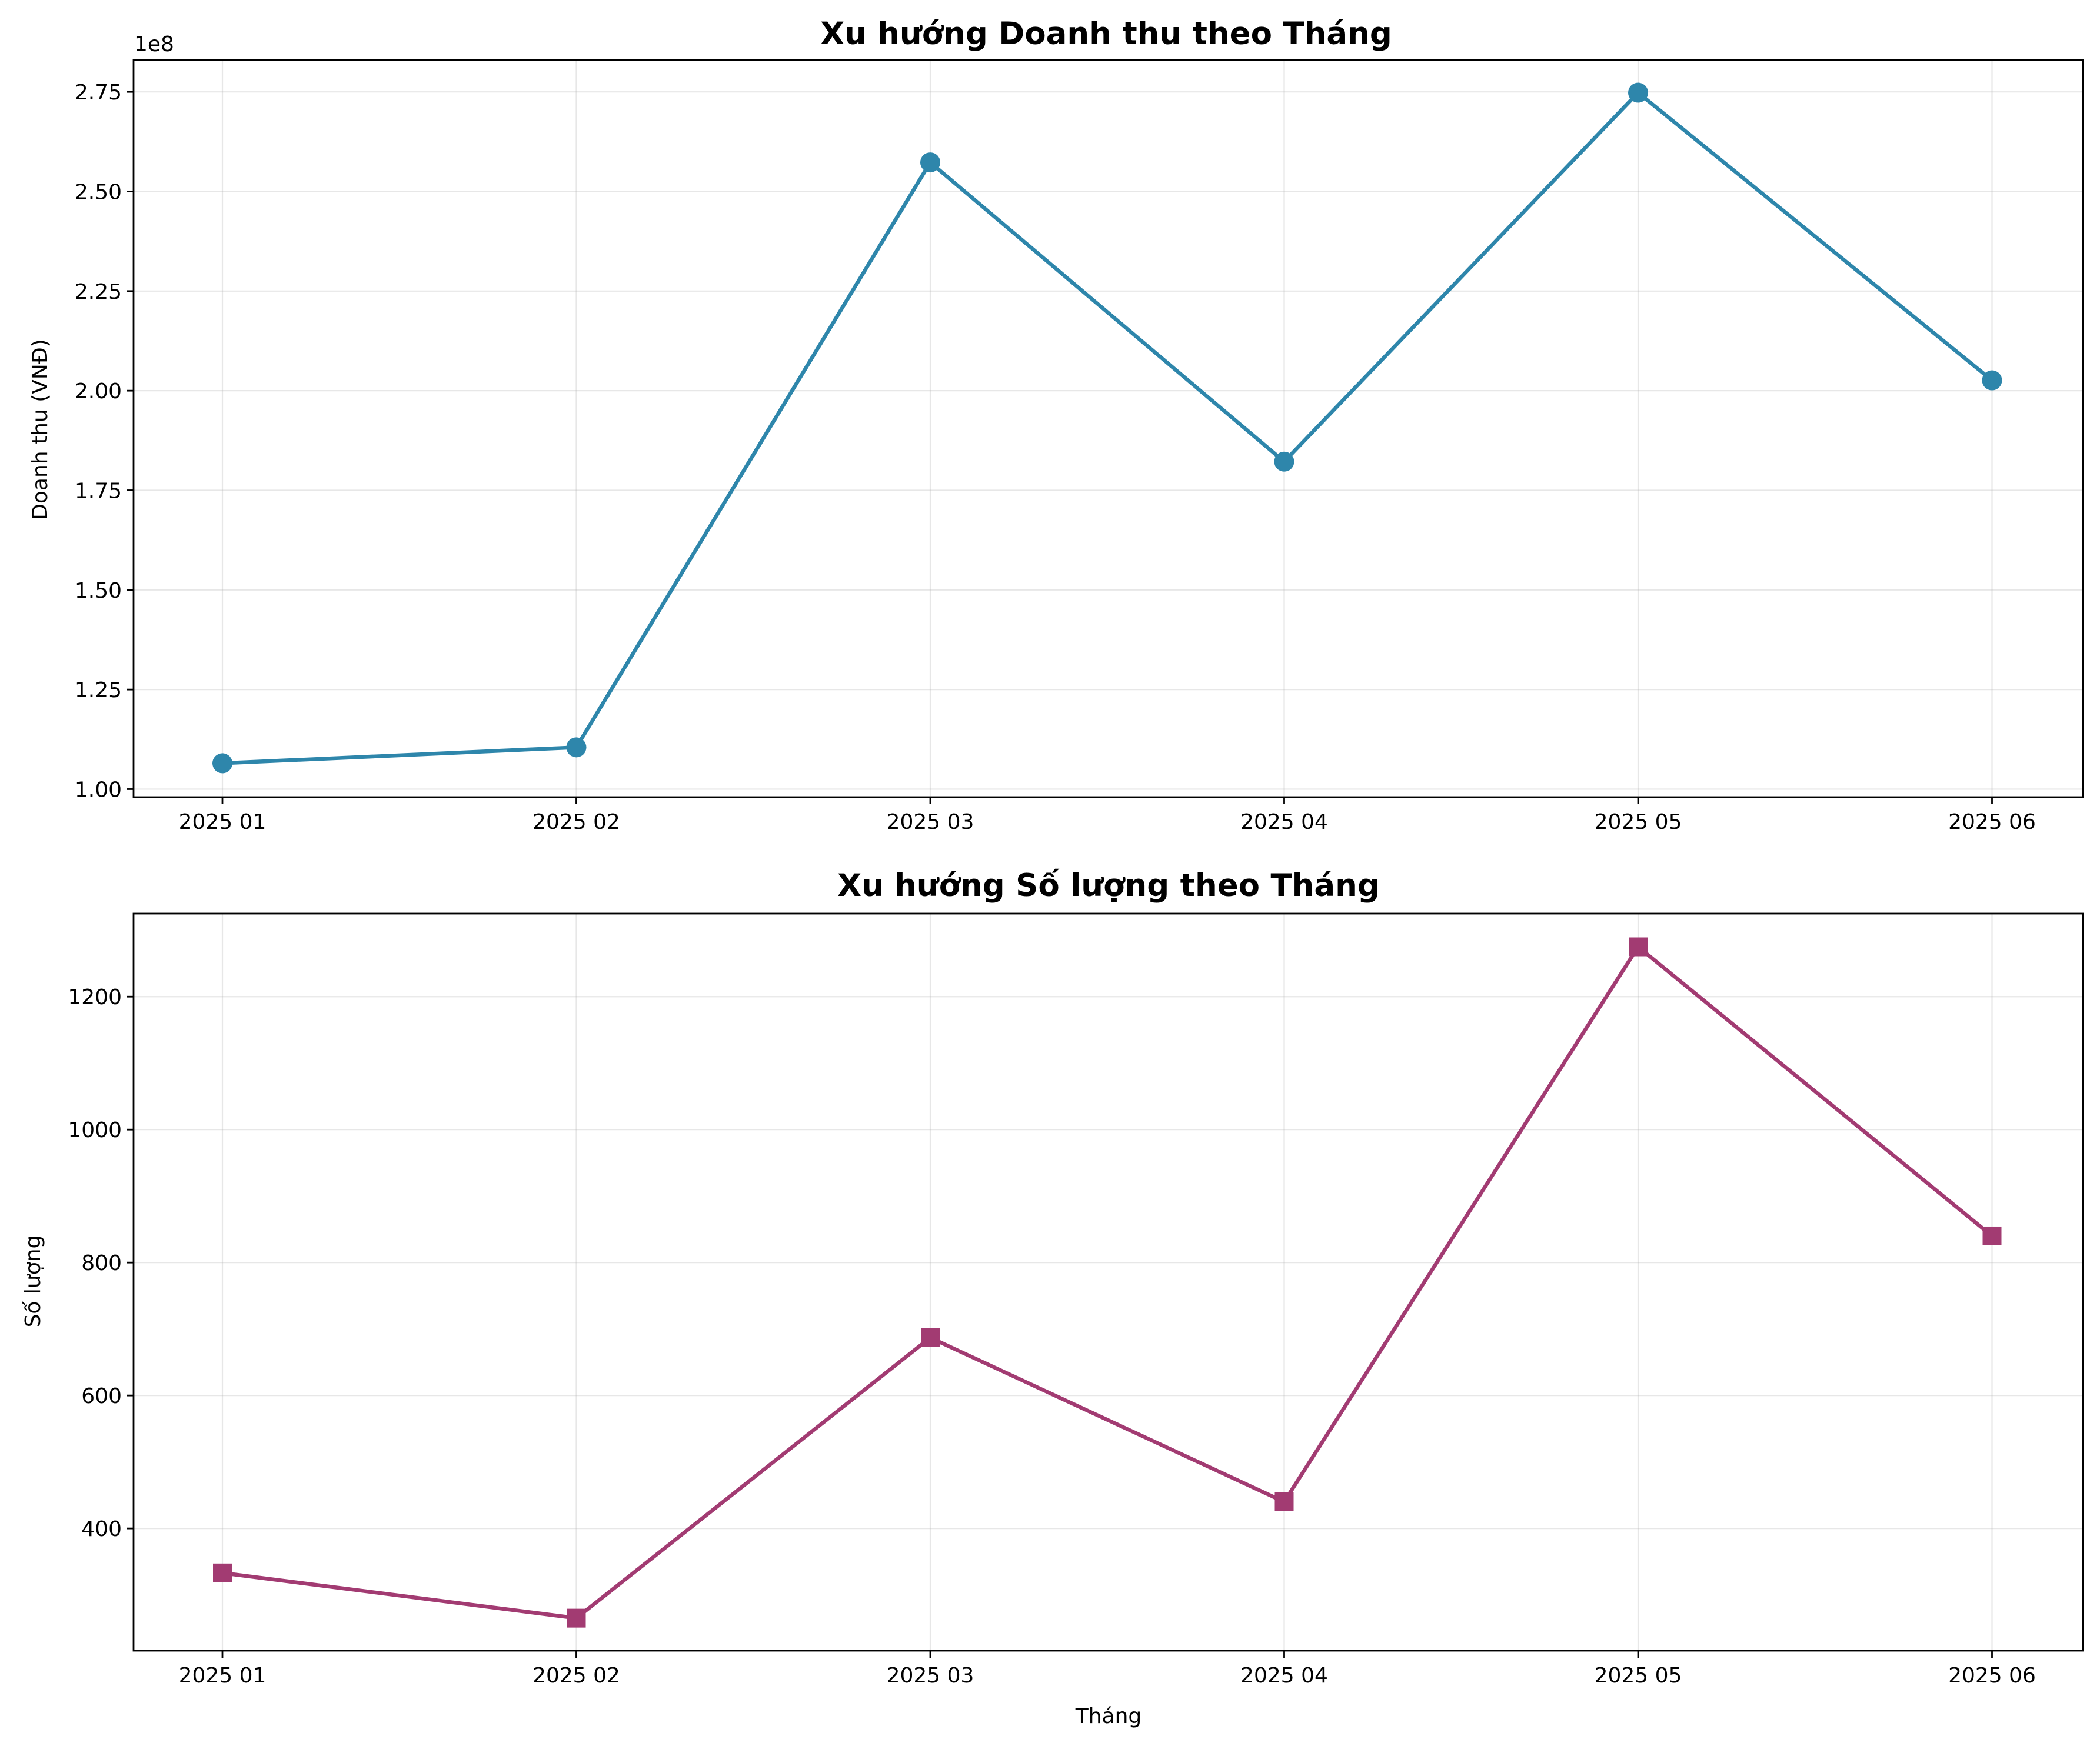  What do you see at coordinates (104, 441) in the screenshot?
I see `revenue-y-ticks: 1.00 1.25 1.50 1.75 2.00 2.25 2.50 2.75` at bounding box center [104, 441].